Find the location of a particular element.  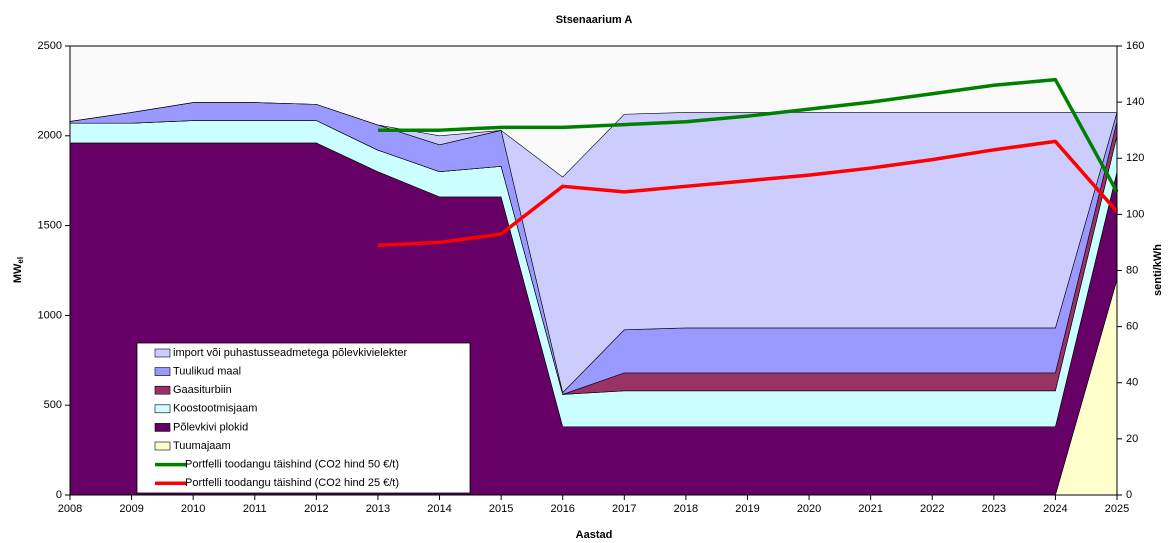

x-tick-label: 2024 is located at coordinates (1055, 509).